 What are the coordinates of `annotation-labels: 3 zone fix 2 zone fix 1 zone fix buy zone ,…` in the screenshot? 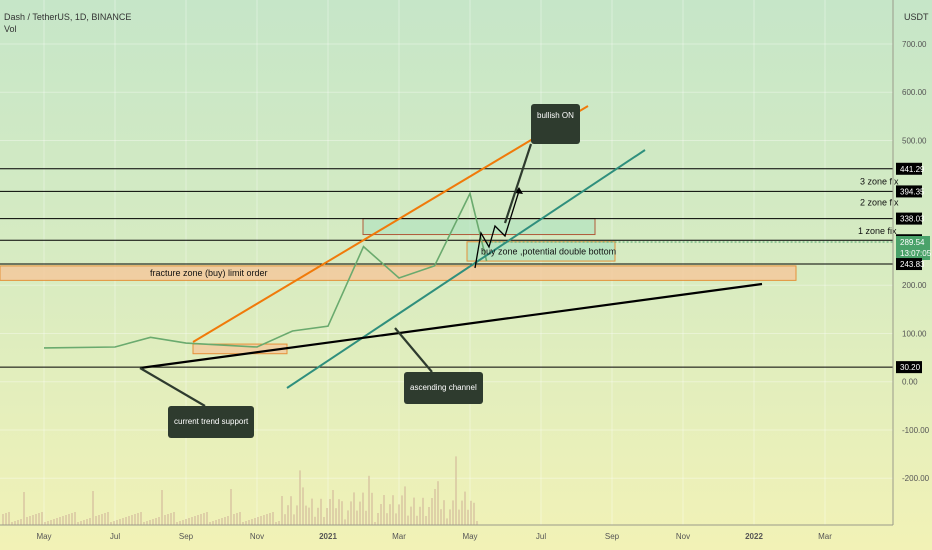 It's located at (524, 227).